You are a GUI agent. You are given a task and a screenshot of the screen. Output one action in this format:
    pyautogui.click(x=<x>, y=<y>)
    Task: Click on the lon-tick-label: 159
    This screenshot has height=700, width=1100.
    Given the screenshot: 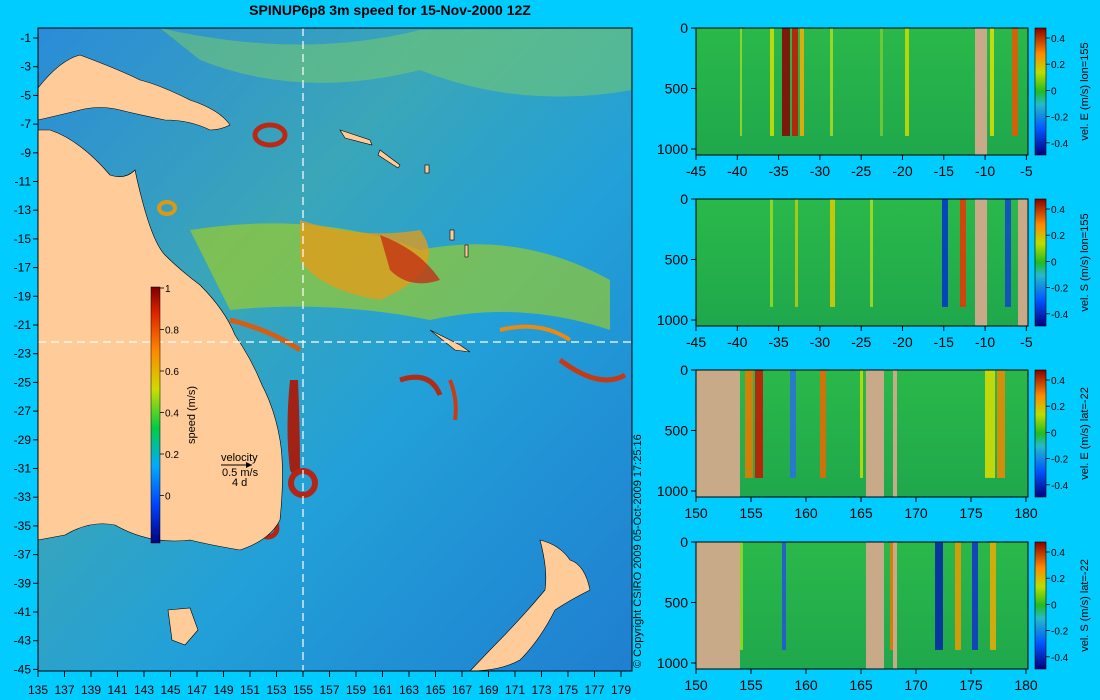 What is the action you would take?
    pyautogui.click(x=356, y=690)
    